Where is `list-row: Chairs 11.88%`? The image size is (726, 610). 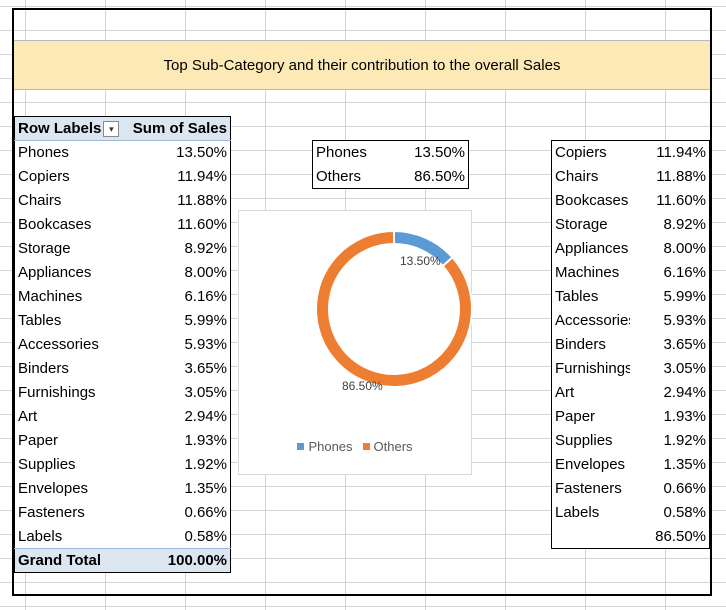
list-row: Chairs 11.88% is located at coordinates (631, 177).